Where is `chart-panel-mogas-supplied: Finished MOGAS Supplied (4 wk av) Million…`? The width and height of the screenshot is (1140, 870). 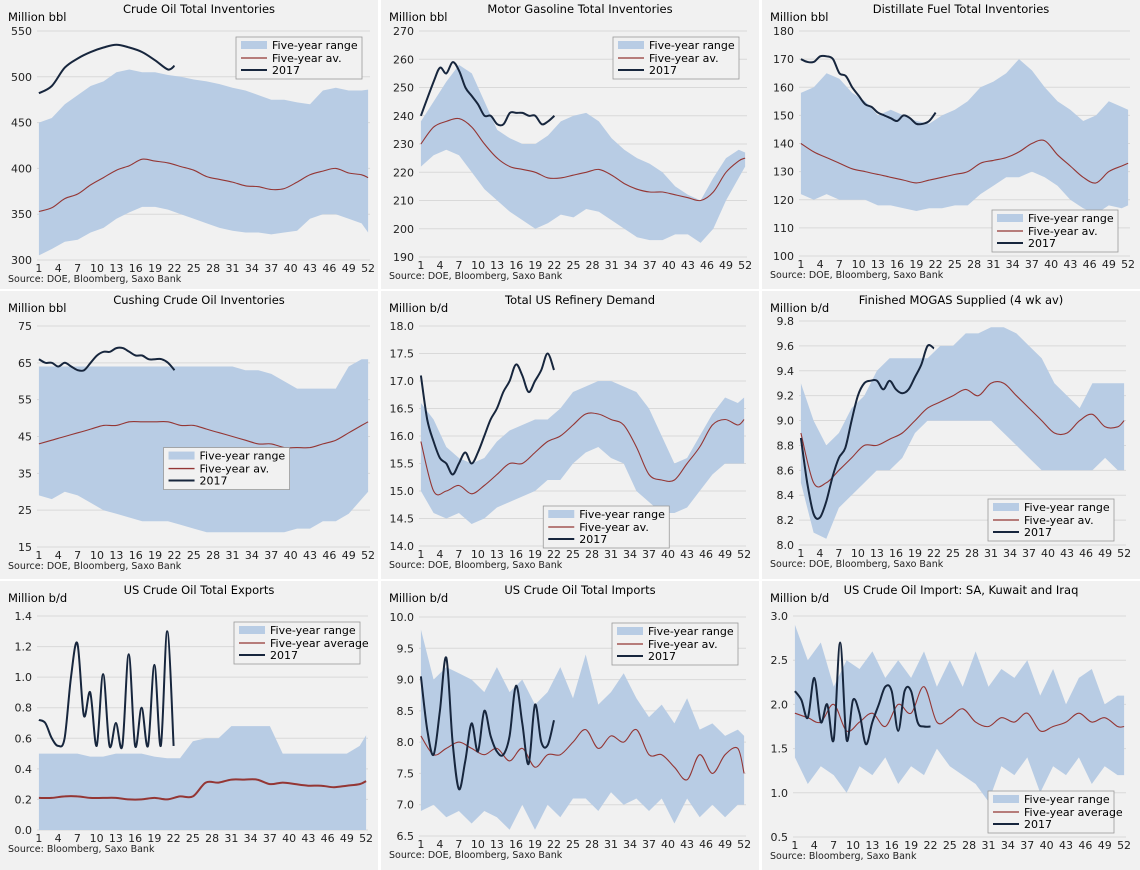
chart-panel-mogas-supplied: Finished MOGAS Supplied (4 wk av) Million… is located at coordinates (951, 435).